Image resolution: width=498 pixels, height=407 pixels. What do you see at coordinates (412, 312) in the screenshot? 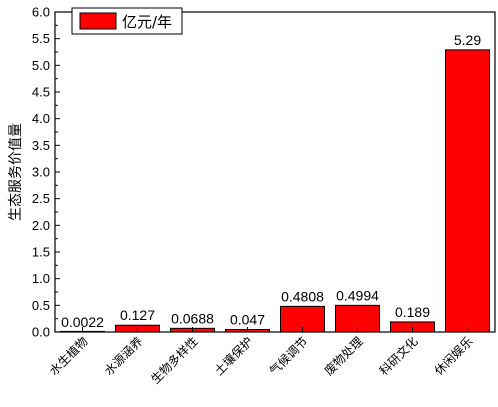
I see `data-label: 0.189` at bounding box center [412, 312].